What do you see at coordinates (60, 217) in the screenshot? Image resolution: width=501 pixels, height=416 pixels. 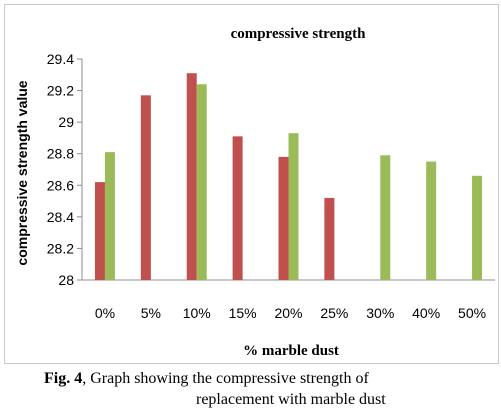 I see `y-tick-label: 28.4` at bounding box center [60, 217].